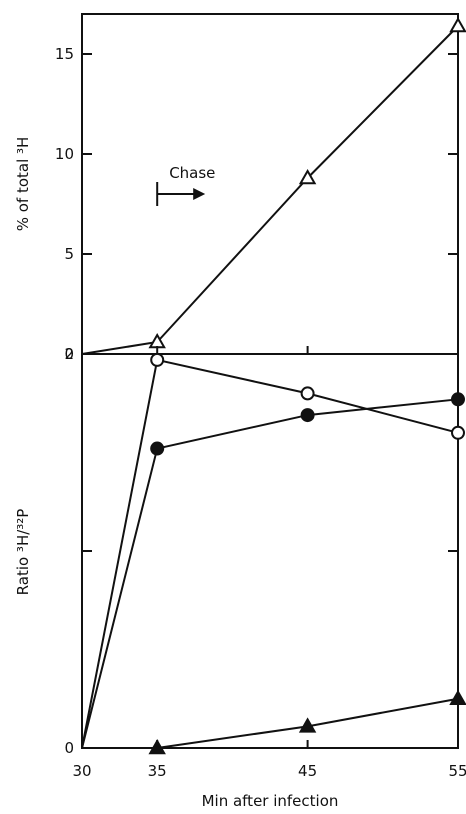 The image size is (466, 814). Describe the element at coordinates (185, 185) in the screenshot. I see `chase-annotation: Chase` at that location.